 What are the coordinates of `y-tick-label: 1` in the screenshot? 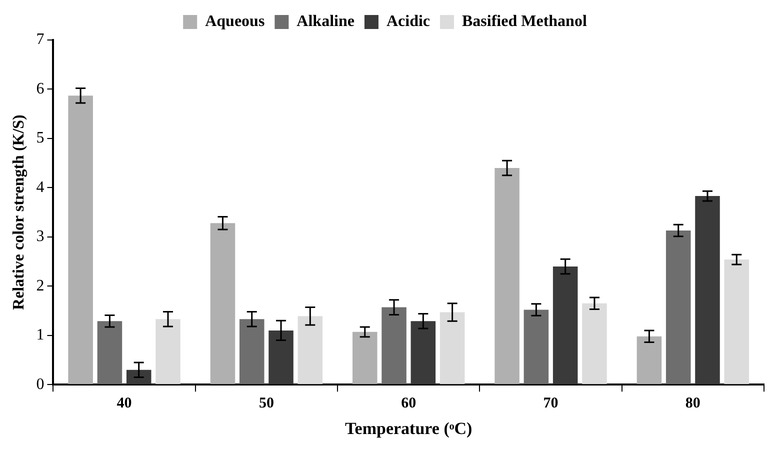 It's located at (40, 335).